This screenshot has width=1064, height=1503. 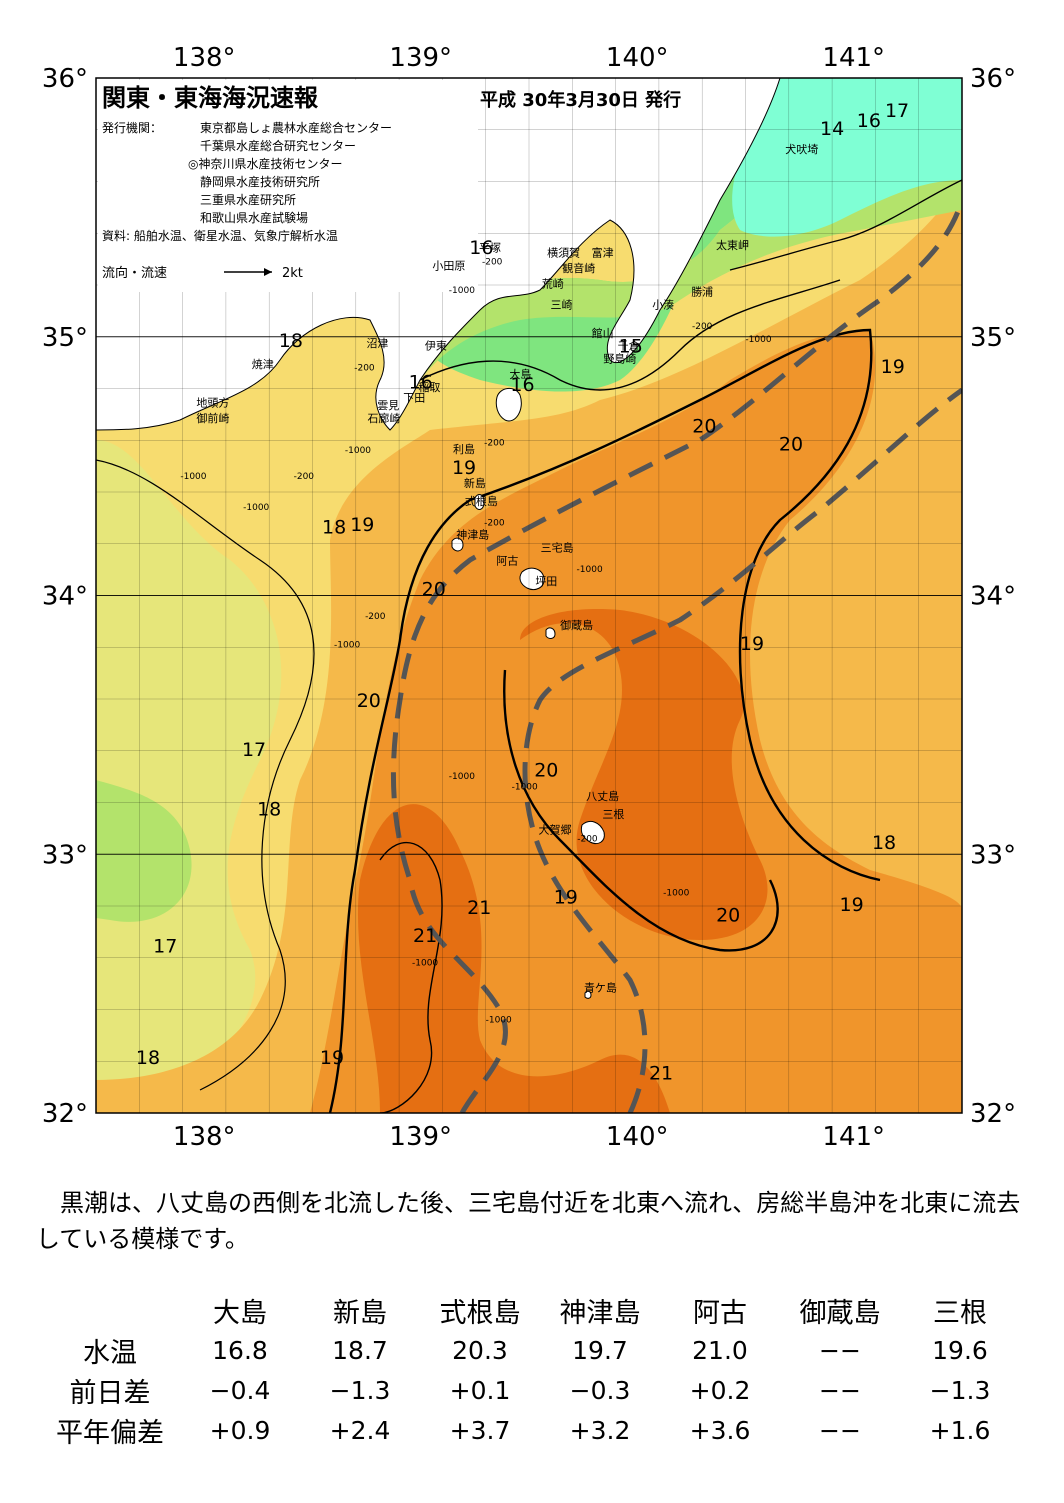 What do you see at coordinates (268, 272) in the screenshot?
I see `current-legend-arrowhead` at bounding box center [268, 272].